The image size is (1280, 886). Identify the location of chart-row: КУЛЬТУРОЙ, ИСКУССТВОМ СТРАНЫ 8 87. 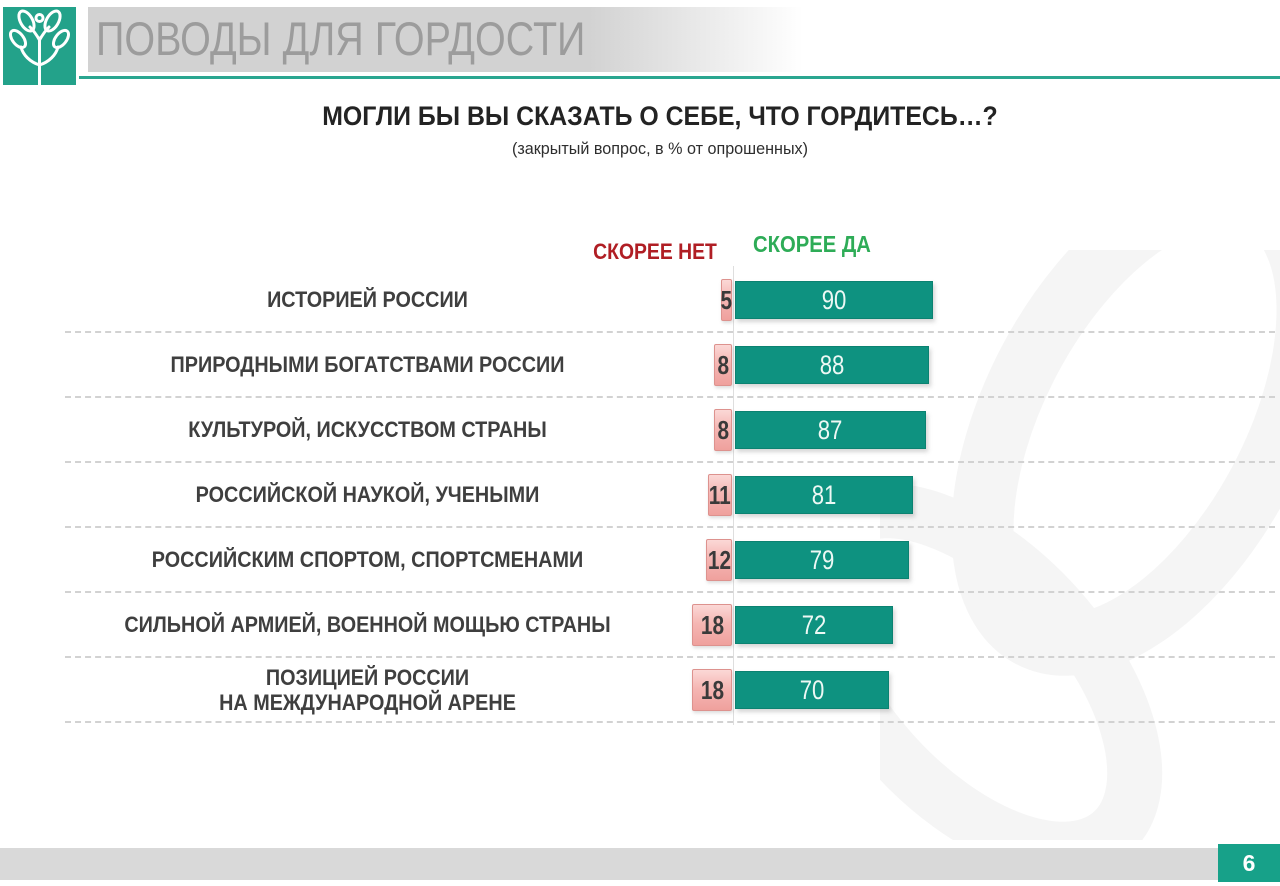
(640, 430).